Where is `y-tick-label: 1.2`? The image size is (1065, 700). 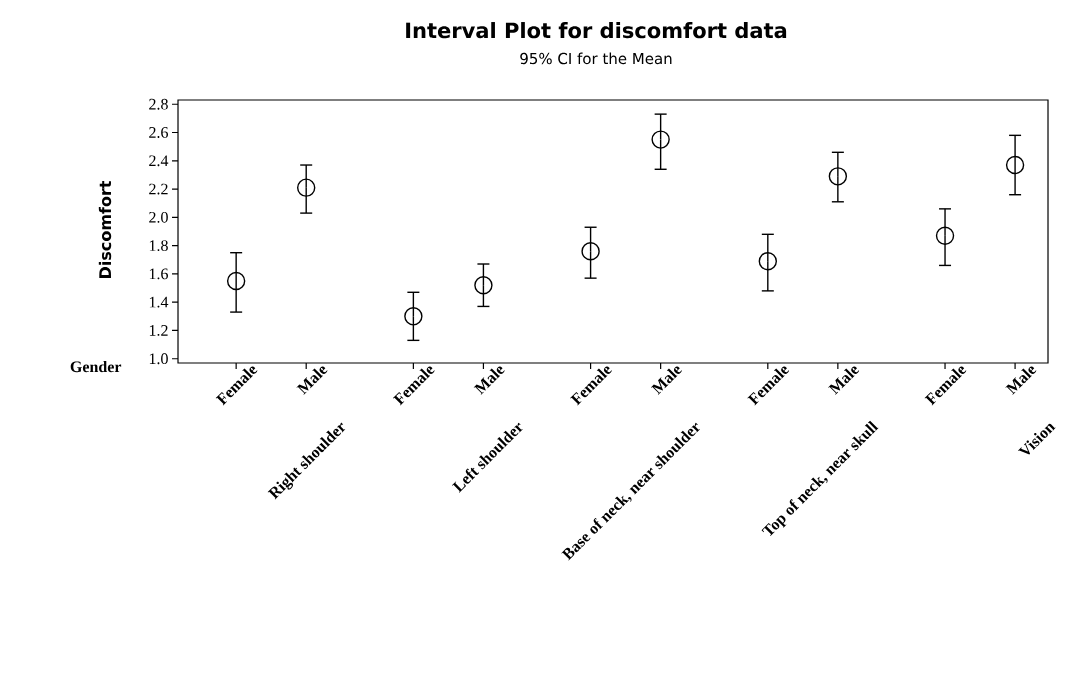 y-tick-label: 1.2 is located at coordinates (158, 330).